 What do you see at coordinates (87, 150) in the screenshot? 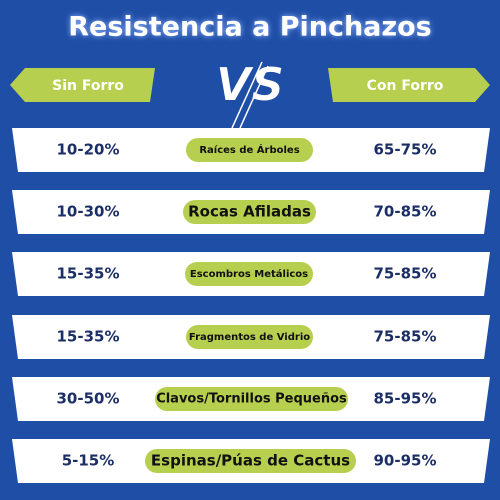
I see `left-value: 10-20%` at bounding box center [87, 150].